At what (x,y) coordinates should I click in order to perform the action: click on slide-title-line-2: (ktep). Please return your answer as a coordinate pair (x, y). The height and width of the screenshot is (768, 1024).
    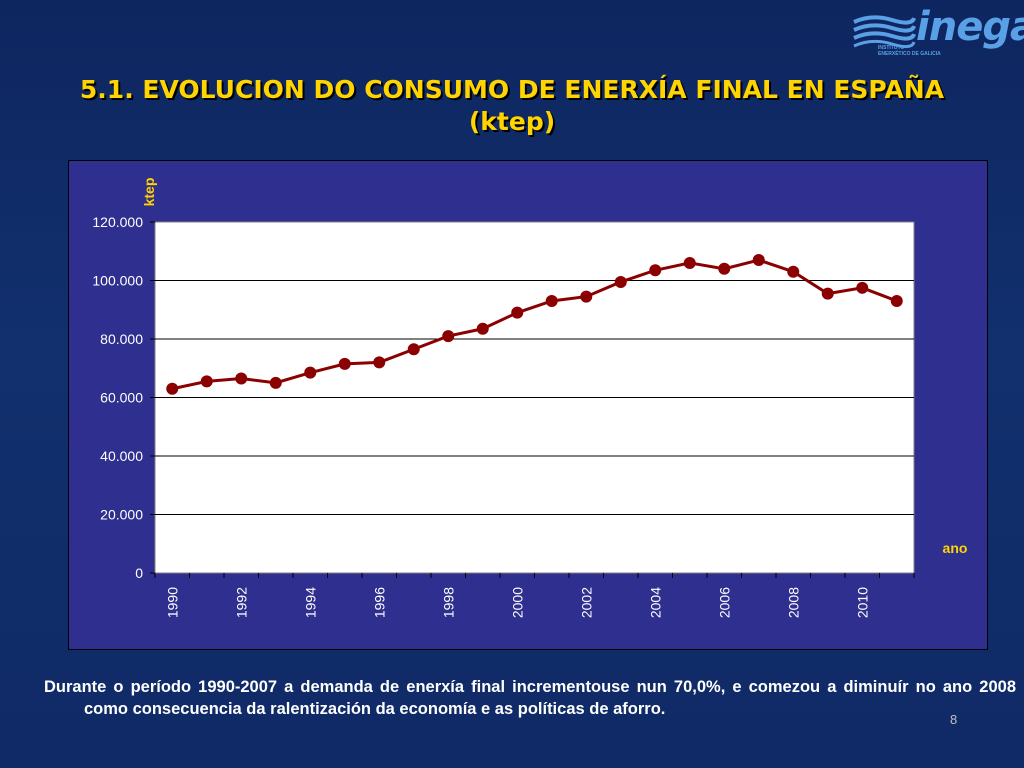
    Looking at the image, I should click on (512, 121).